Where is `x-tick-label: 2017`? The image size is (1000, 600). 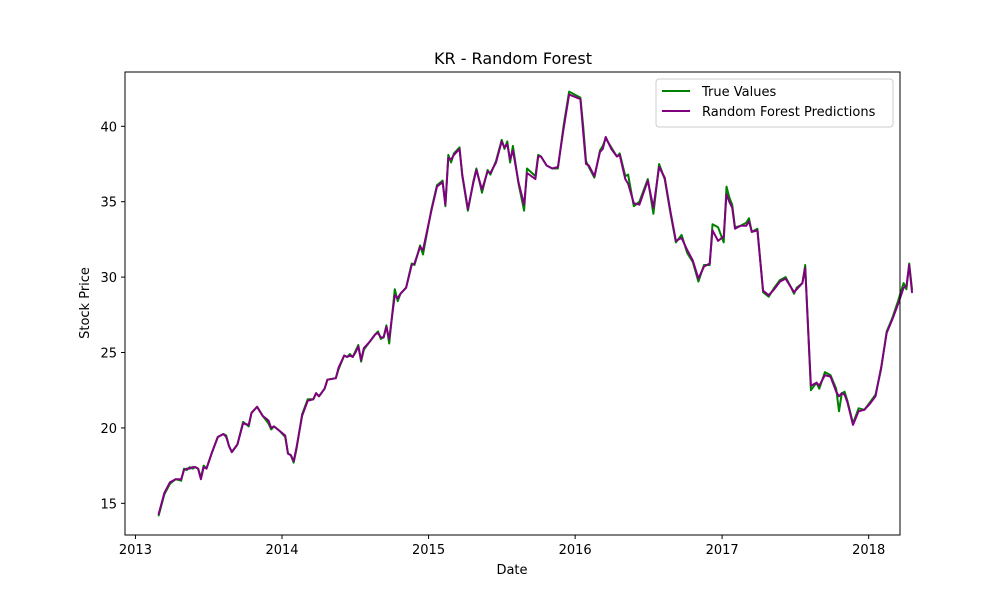 x-tick-label: 2017 is located at coordinates (722, 550).